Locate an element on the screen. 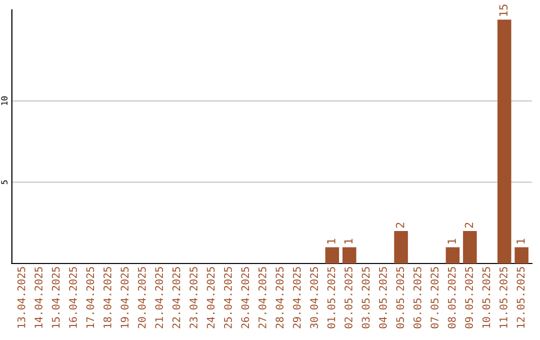 This screenshot has width=540, height=340. x-tick-label: 24.04.2025 is located at coordinates (210, 297).